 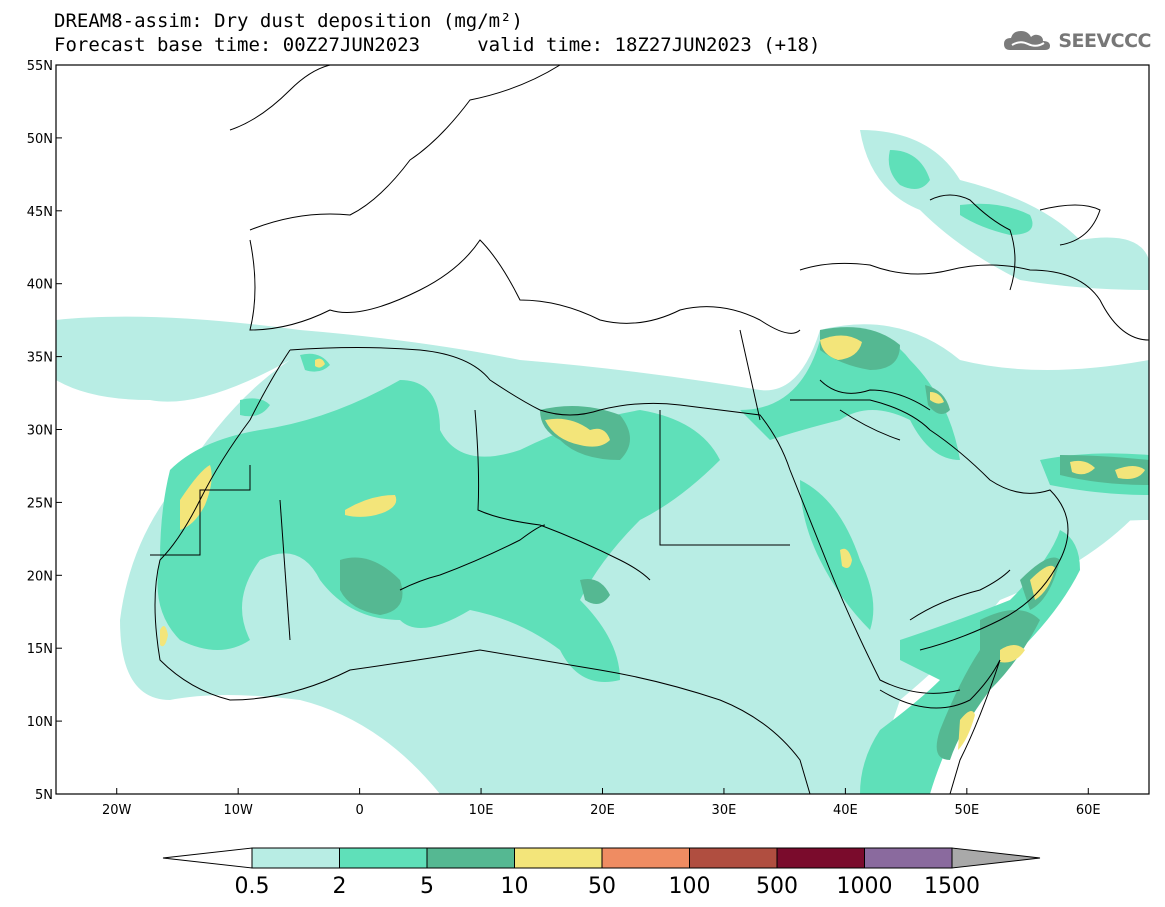 I want to click on colorbar-label: 500, so click(x=777, y=886).